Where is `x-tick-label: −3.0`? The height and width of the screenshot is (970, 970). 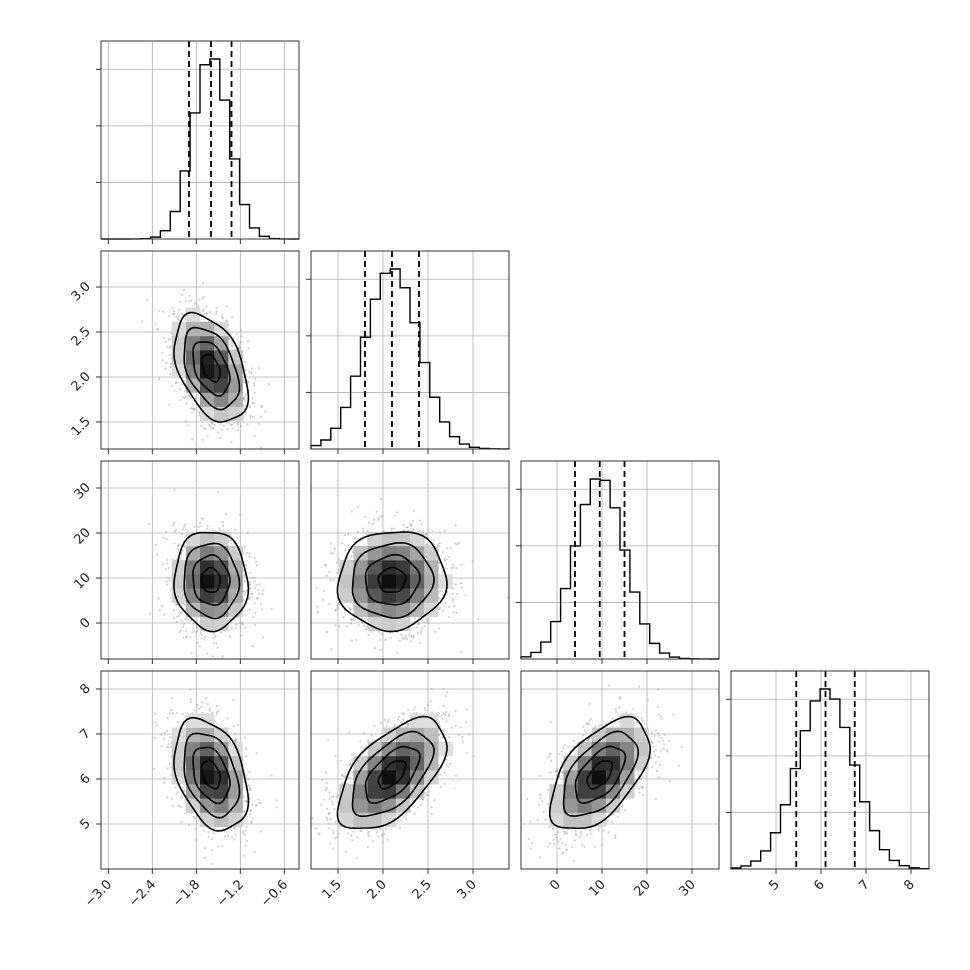 x-tick-label: −3.0 is located at coordinates (98, 893).